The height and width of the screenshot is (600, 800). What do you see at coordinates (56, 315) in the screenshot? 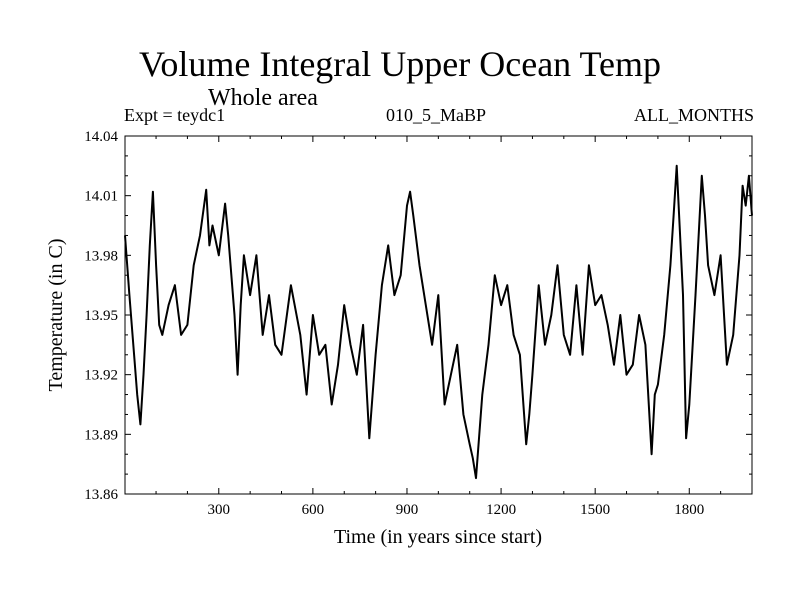
I see `y-axis-label: Temperature (in C)` at bounding box center [56, 315].